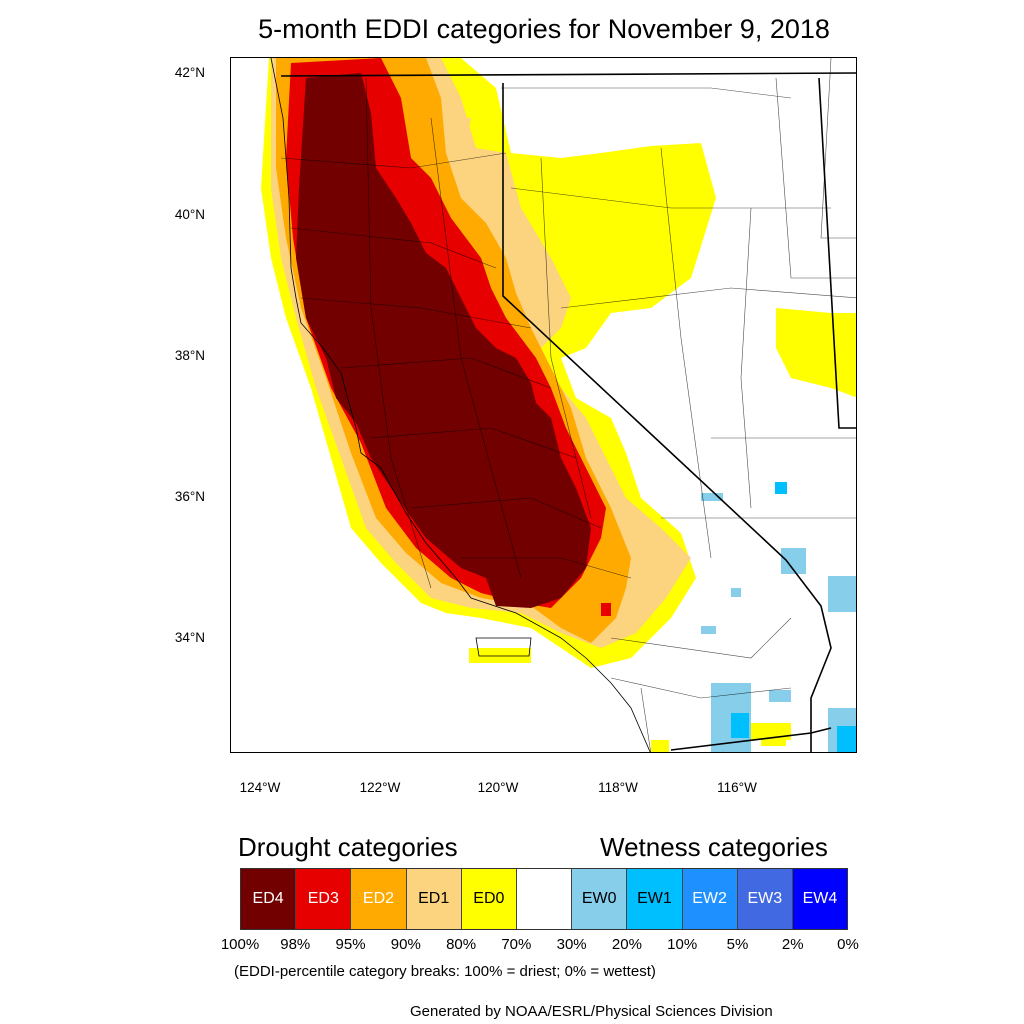  Describe the element at coordinates (405, 944) in the screenshot. I see `break-label: 90%` at that location.